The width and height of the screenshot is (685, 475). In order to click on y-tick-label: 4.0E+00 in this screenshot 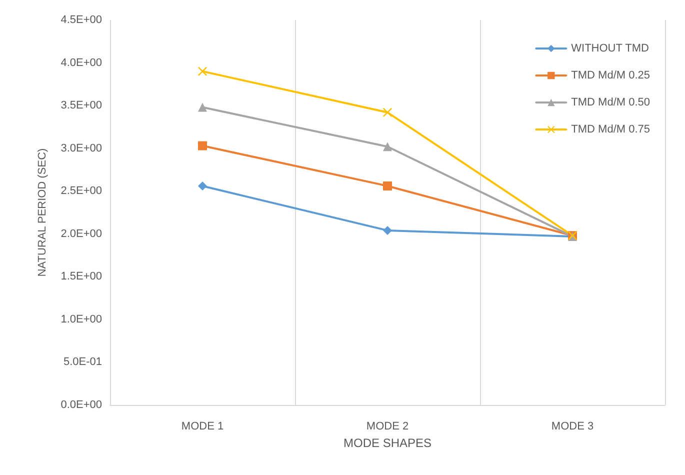, I will do `click(81, 62)`.